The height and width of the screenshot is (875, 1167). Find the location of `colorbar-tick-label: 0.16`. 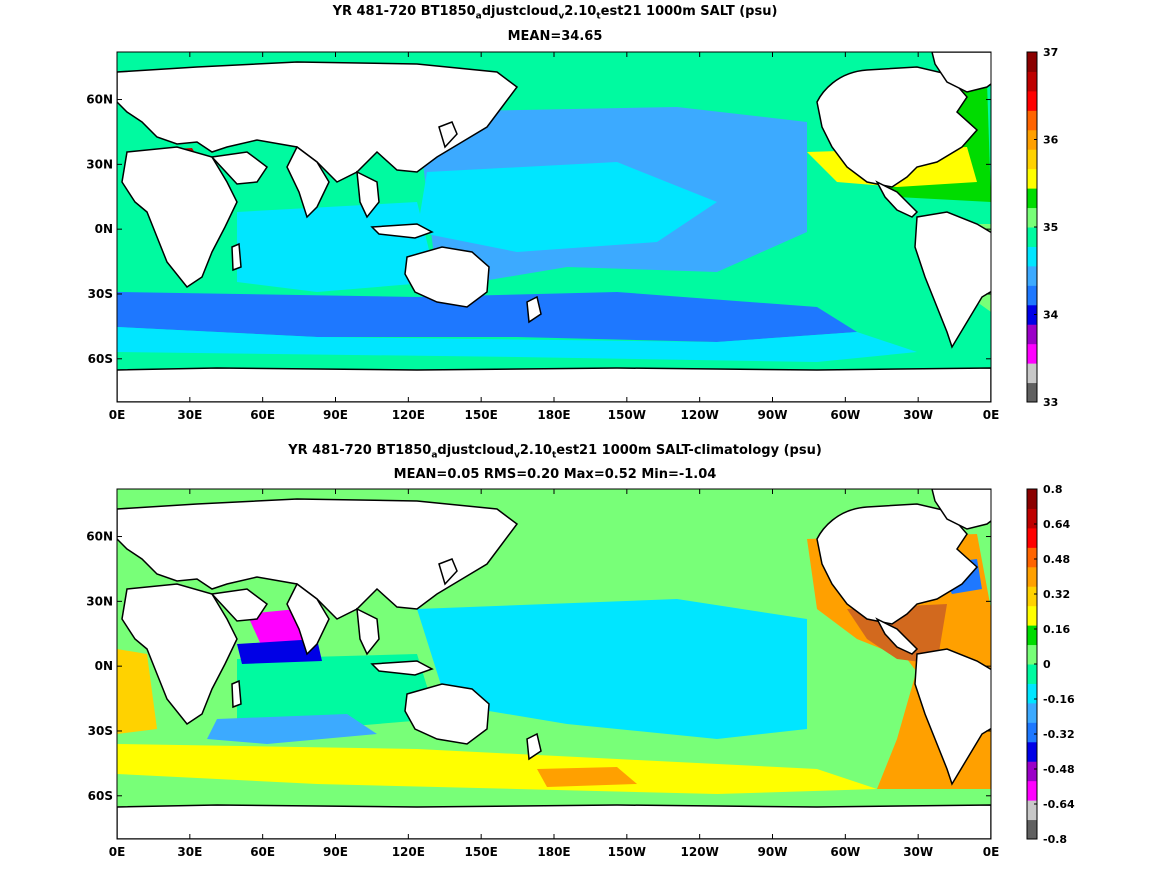

colorbar-tick-label: 0.16 is located at coordinates (1056, 629).